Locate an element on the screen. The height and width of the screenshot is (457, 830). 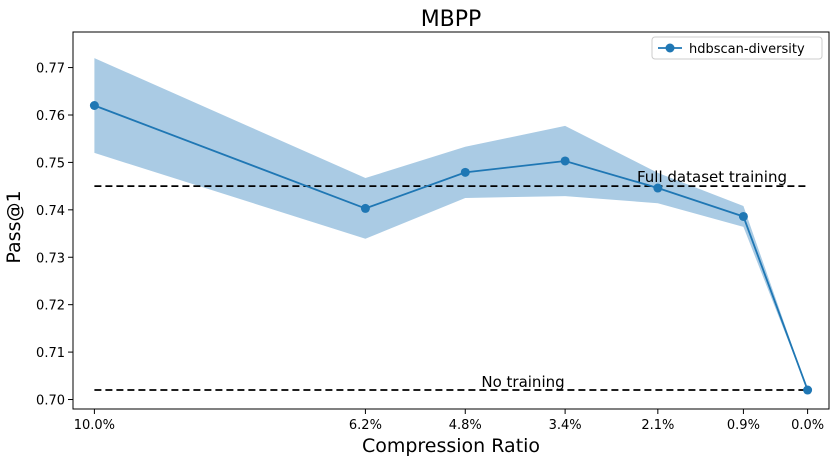
y-tick-label: 0.75 is located at coordinates (50, 163).